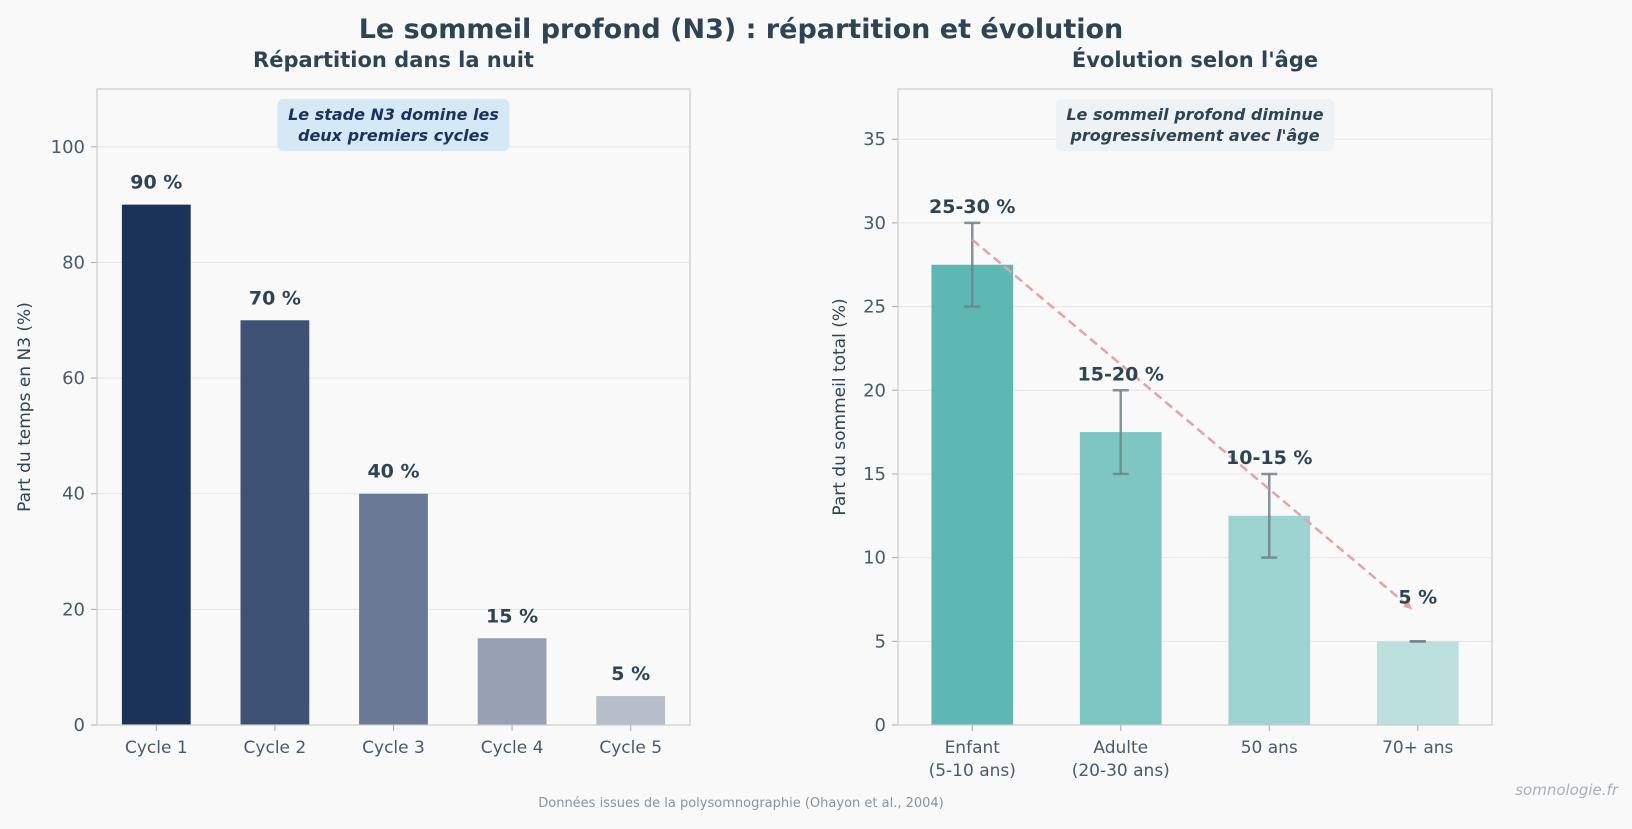 The image size is (1632, 829). I want to click on subplot-title: Évolution selon l'âge, so click(1195, 59).